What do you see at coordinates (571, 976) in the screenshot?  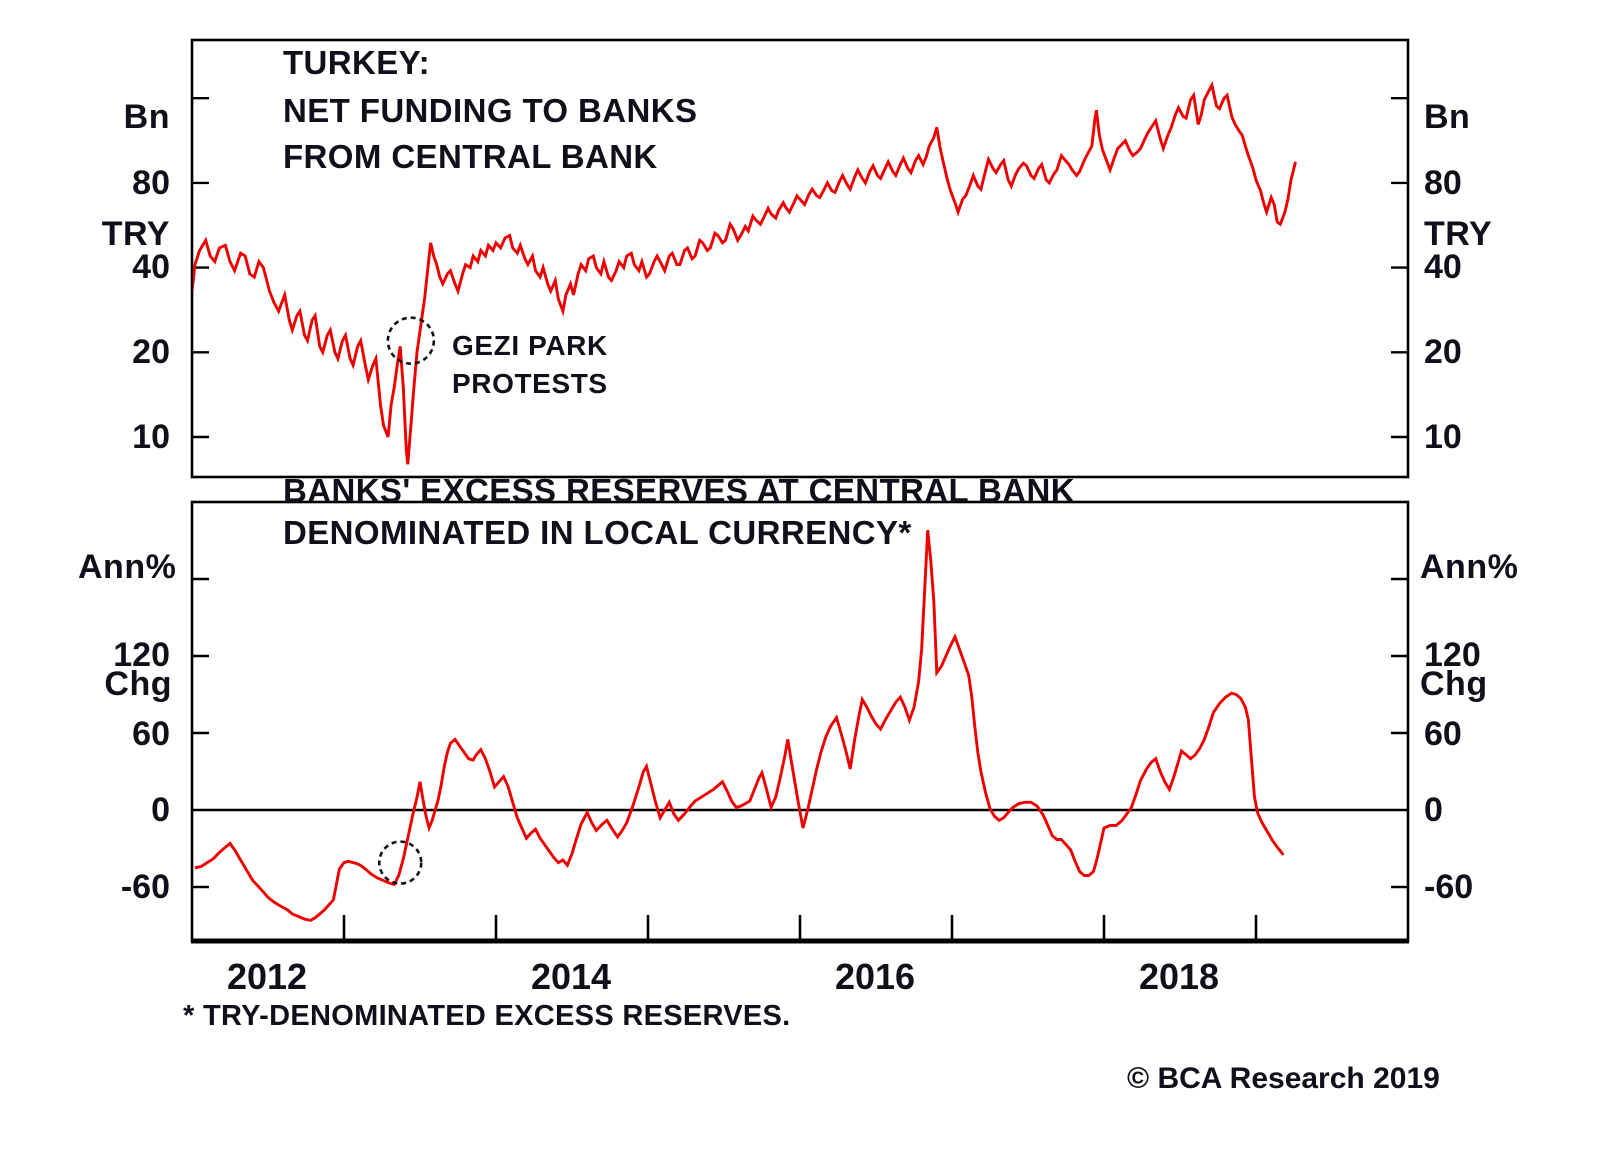 I see `xtick-year-label: 2014` at bounding box center [571, 976].